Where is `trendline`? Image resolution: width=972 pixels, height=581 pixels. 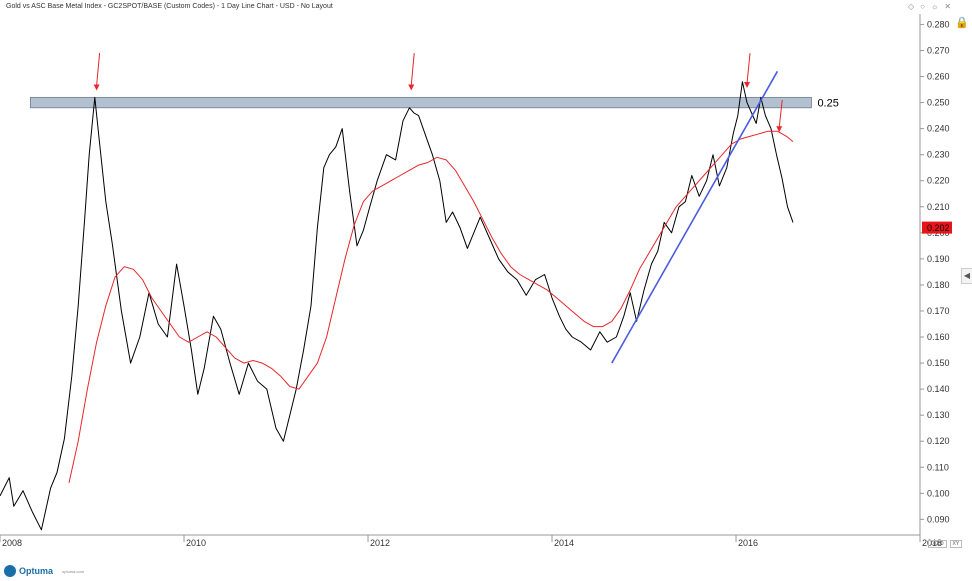
trendline is located at coordinates (695, 217).